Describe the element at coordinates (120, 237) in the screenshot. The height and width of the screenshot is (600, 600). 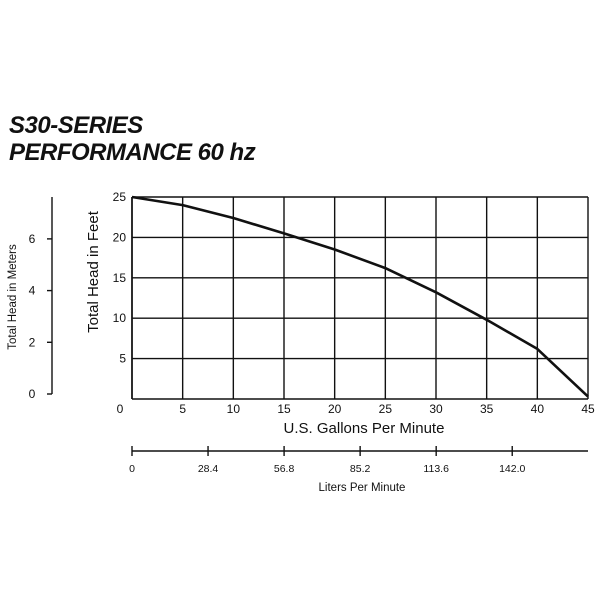
I see `feet-tick-20: 20` at that location.